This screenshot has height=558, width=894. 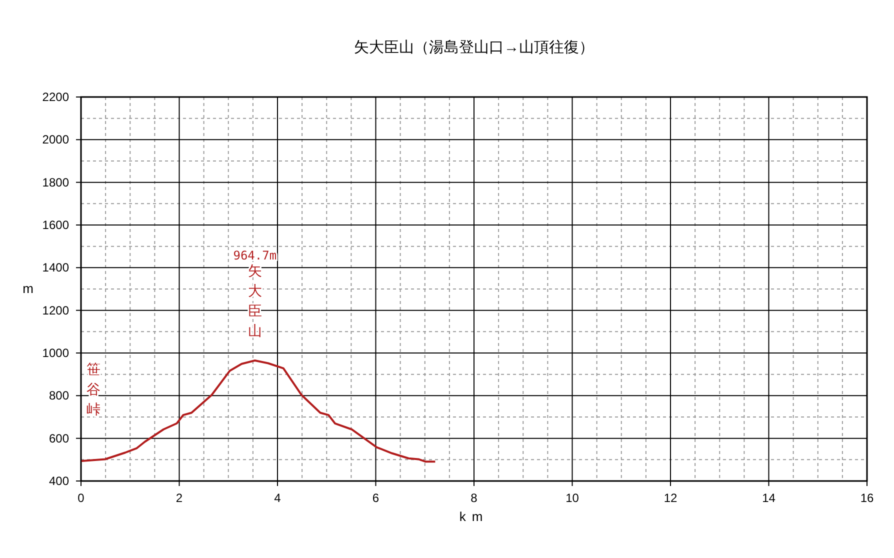 I want to click on y-tick-label: 1200, so click(x=56, y=310).